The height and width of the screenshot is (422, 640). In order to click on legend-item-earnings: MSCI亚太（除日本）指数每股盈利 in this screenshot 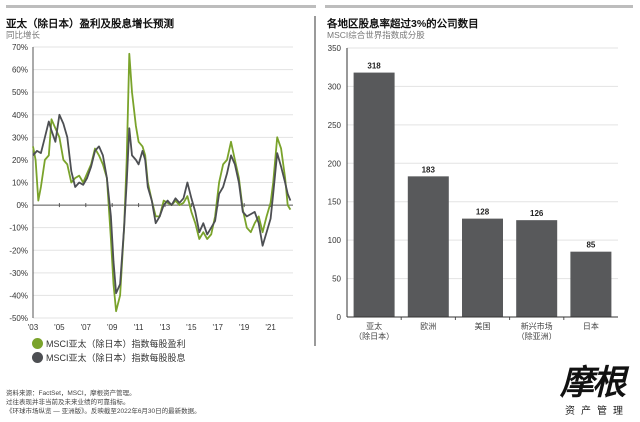, I will do `click(109, 343)`.